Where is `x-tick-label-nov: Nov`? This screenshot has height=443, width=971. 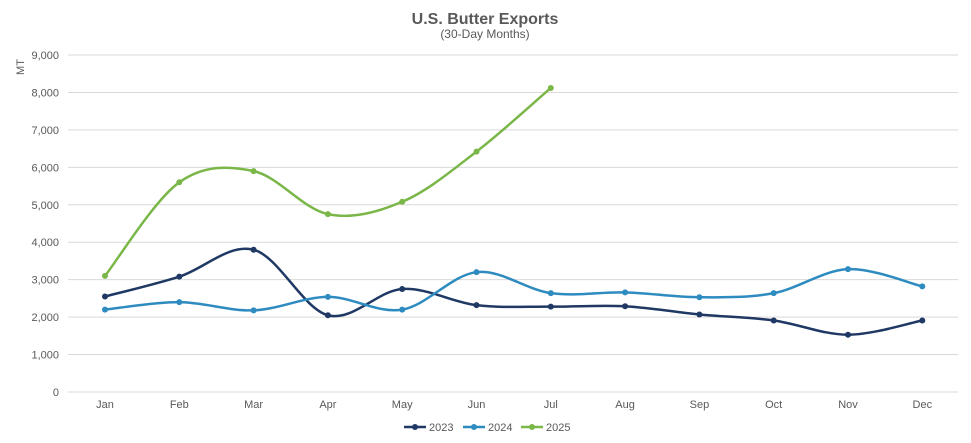 x-tick-label-nov: Nov is located at coordinates (848, 405).